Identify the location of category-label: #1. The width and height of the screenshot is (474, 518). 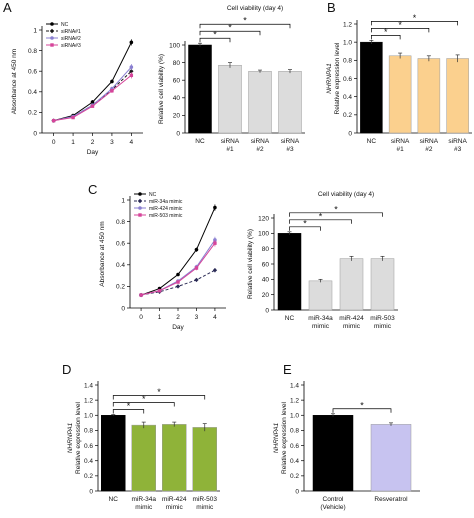
(401, 149).